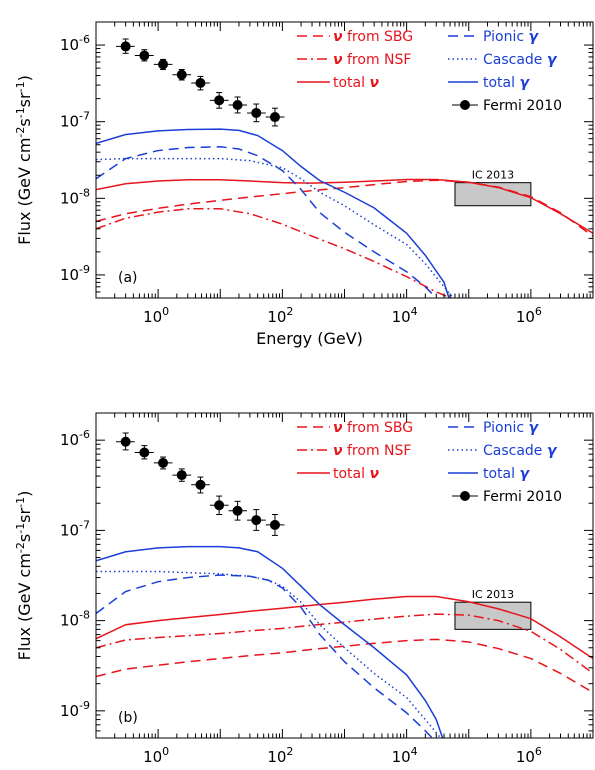  Describe the element at coordinates (75, 528) in the screenshot. I see `y-tick-label: 10⁻⁷` at that location.